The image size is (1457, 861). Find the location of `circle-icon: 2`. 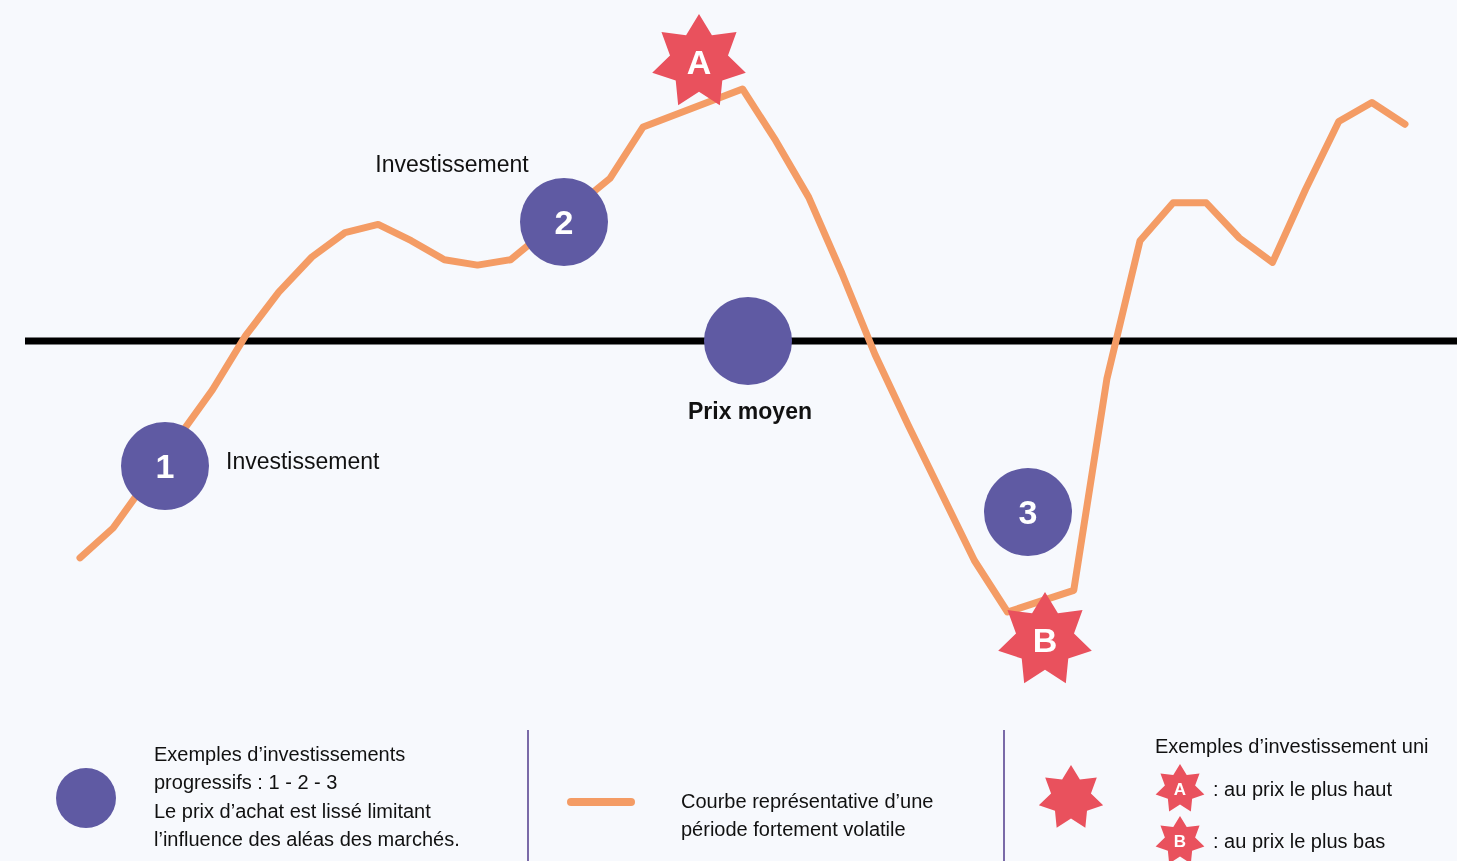

circle-icon: 2 is located at coordinates (564, 222).